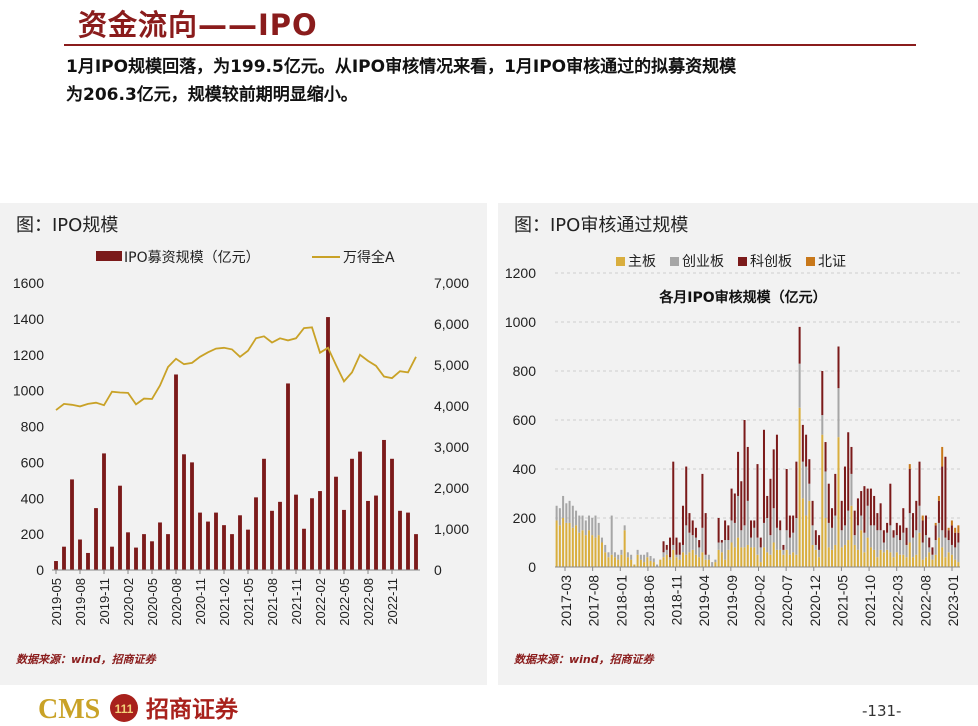  What do you see at coordinates (677, 600) in the screenshot?
I see `x-tick-label: 2018-11` at bounding box center [677, 600].